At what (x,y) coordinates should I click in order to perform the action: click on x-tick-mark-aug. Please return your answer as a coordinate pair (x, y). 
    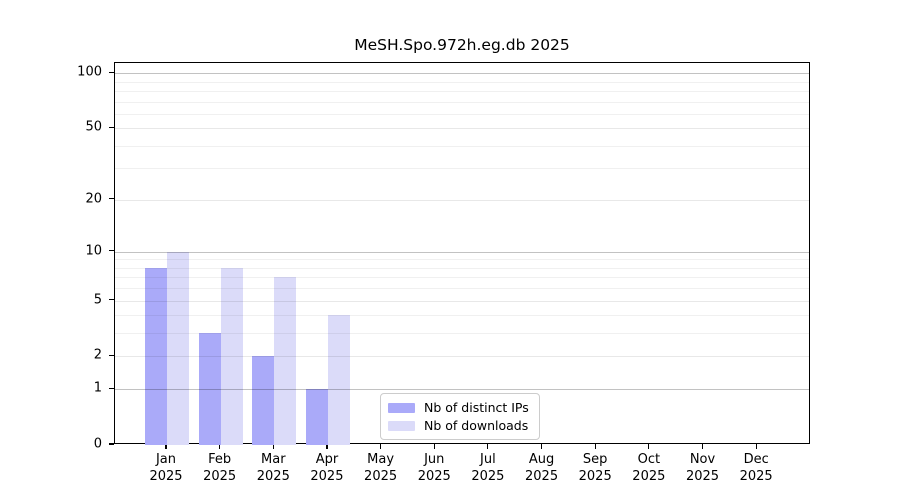
    Looking at the image, I should click on (541, 446).